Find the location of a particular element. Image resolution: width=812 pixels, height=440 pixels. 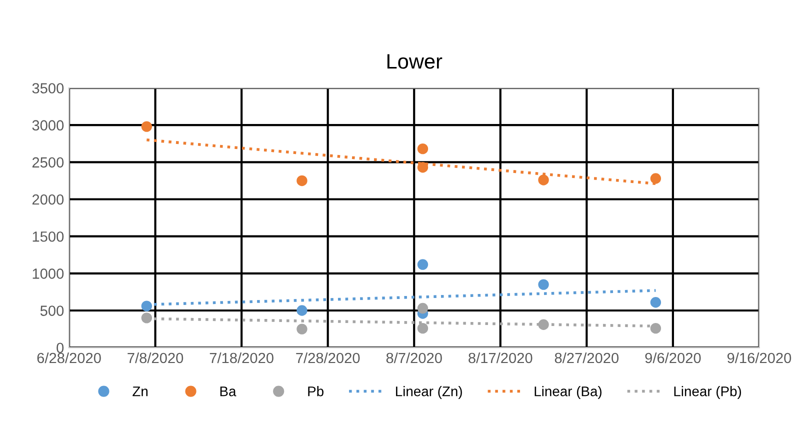

legend-label: Linear (Zn) is located at coordinates (429, 392).